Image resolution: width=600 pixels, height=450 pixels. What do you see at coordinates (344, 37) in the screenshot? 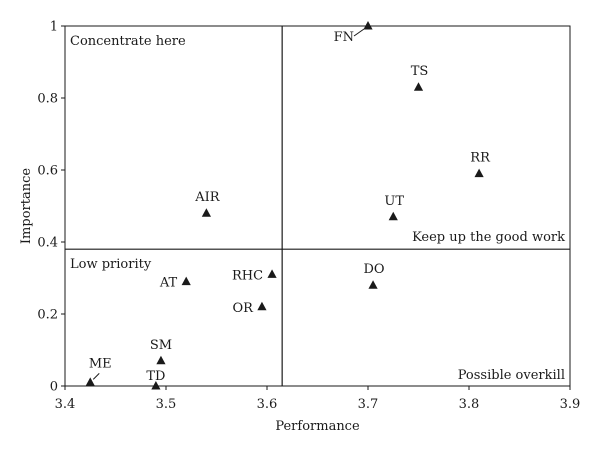
I see `point-fn-label: FN` at bounding box center [344, 37].